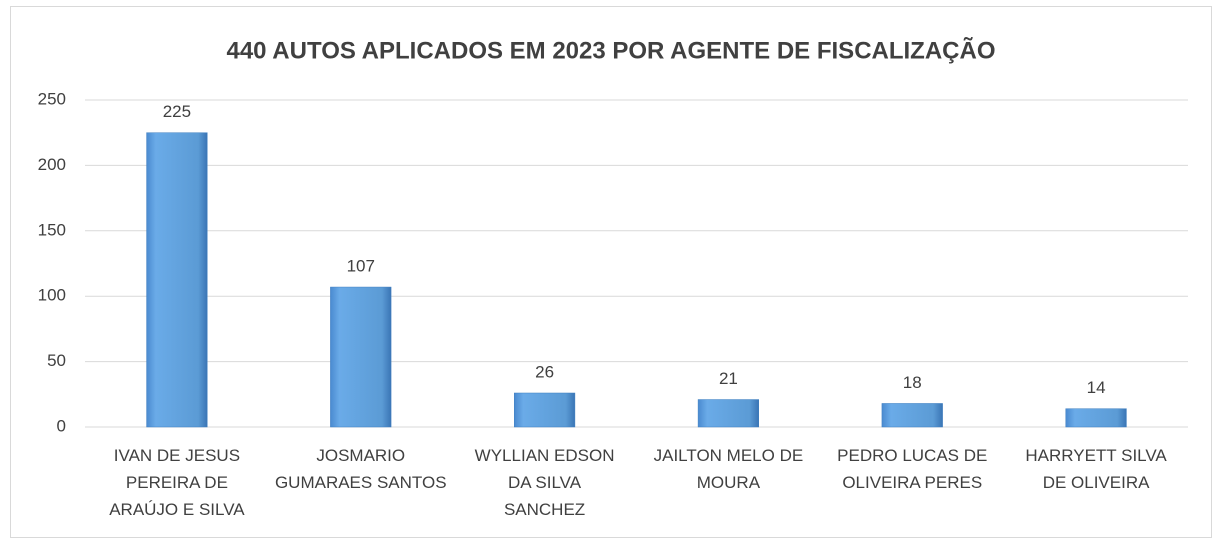  What do you see at coordinates (728, 378) in the screenshot?
I see `data-label: 21` at bounding box center [728, 378].